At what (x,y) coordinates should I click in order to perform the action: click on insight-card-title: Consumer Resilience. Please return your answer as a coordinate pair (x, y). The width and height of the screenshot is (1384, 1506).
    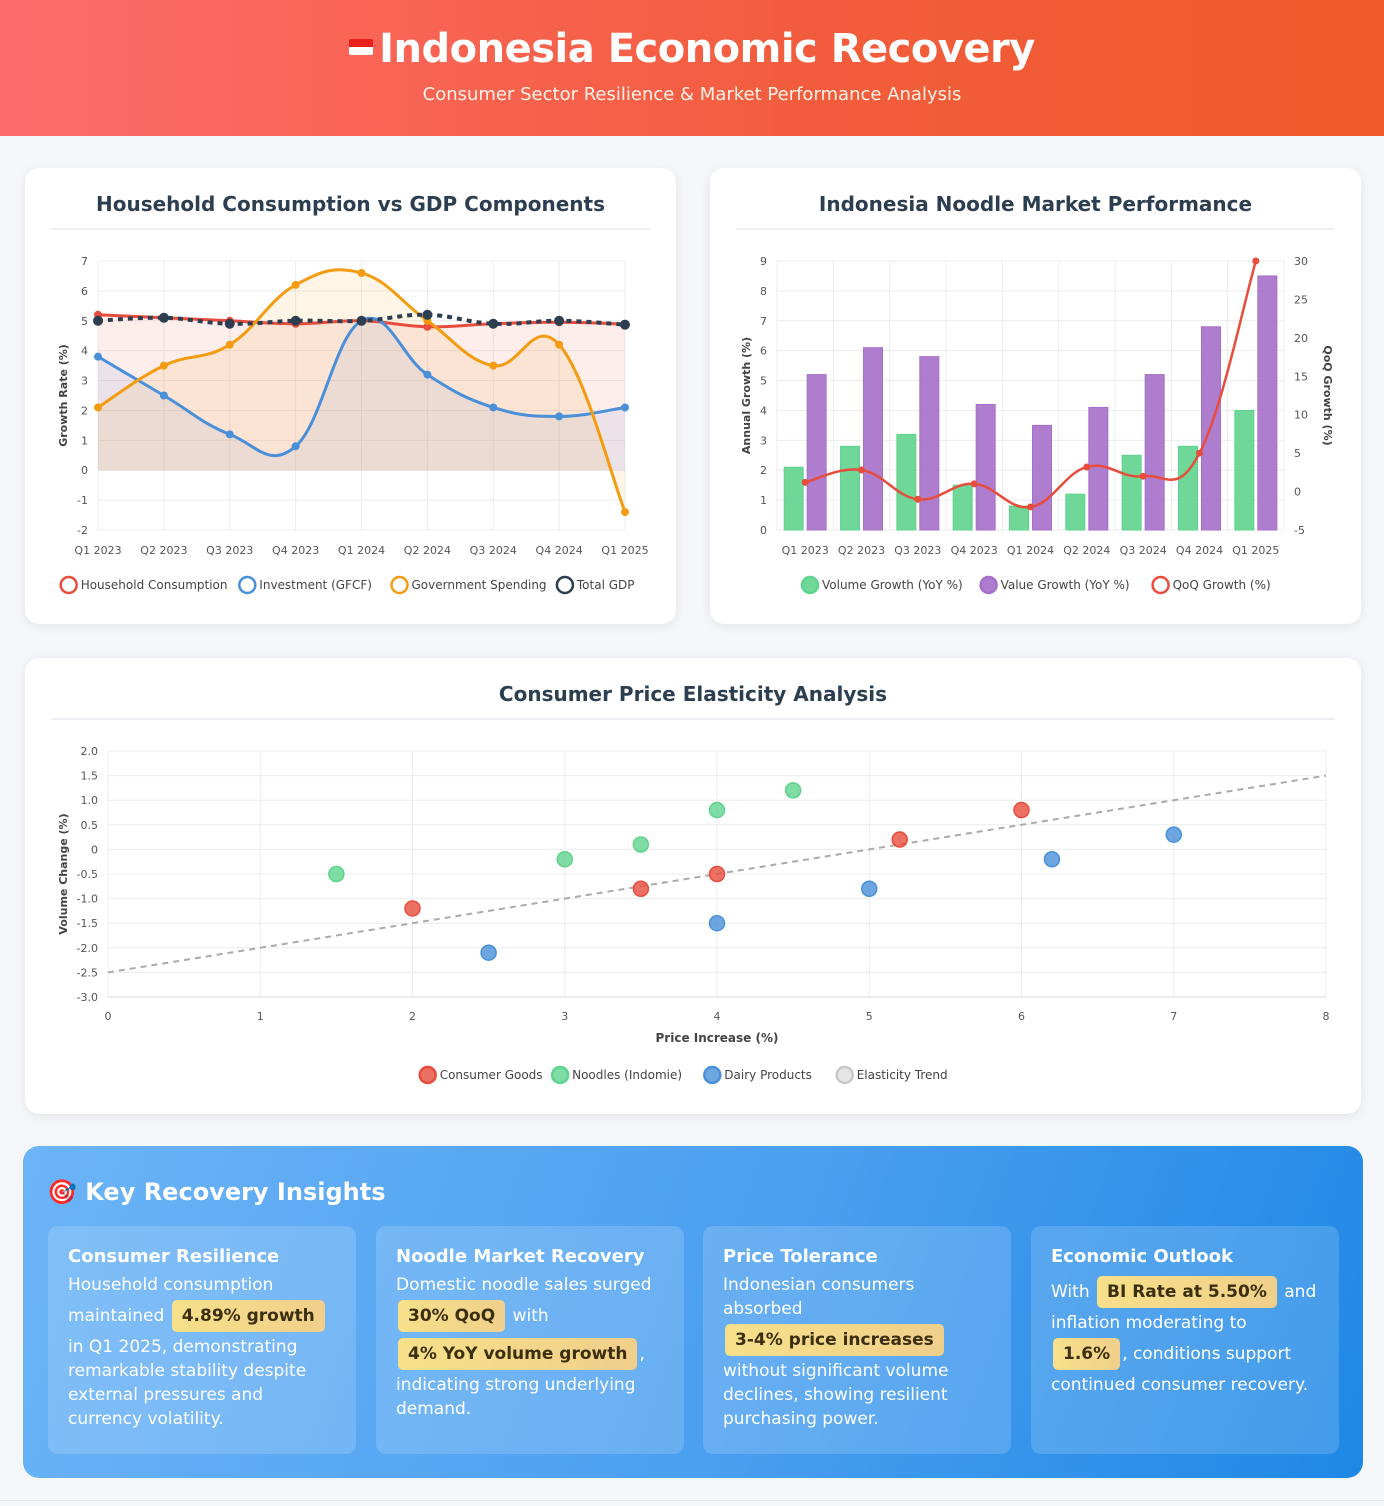
    Looking at the image, I should click on (174, 1256).